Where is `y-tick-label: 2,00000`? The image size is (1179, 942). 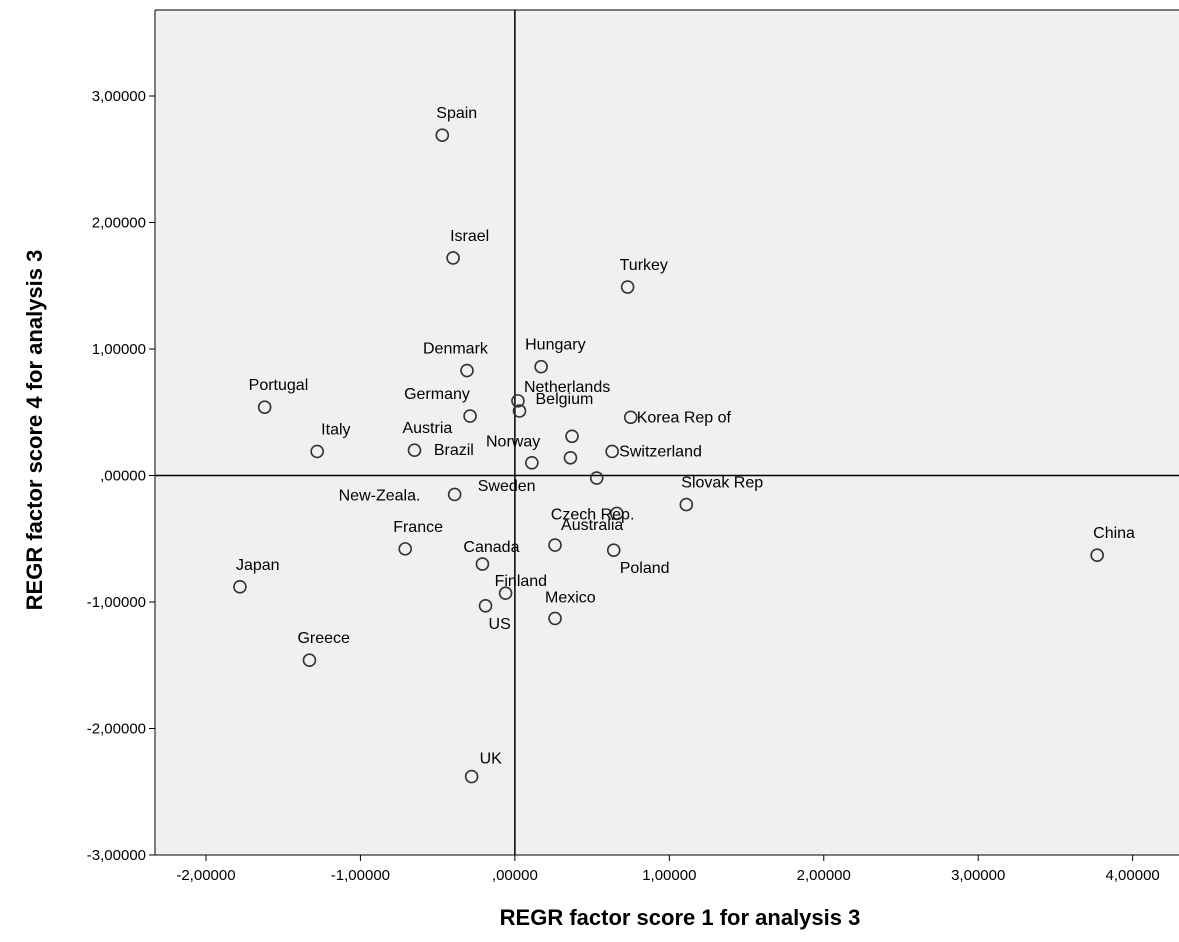 y-tick-label: 2,00000 is located at coordinates (119, 223).